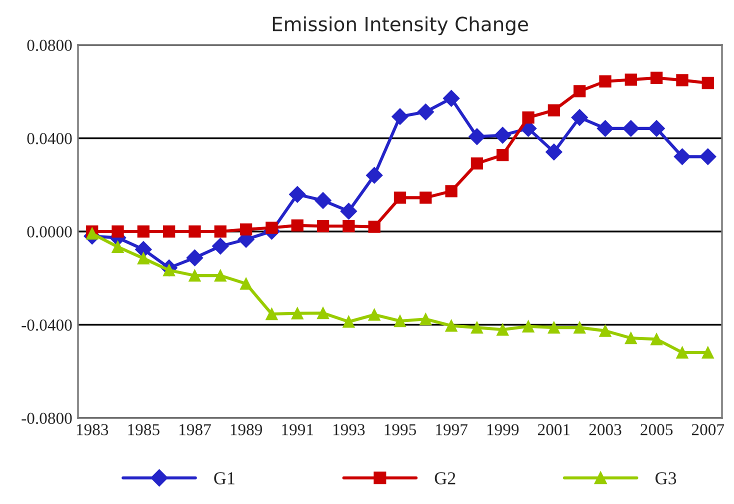 The image size is (734, 504). I want to click on x-tick-label: 2001, so click(554, 430).